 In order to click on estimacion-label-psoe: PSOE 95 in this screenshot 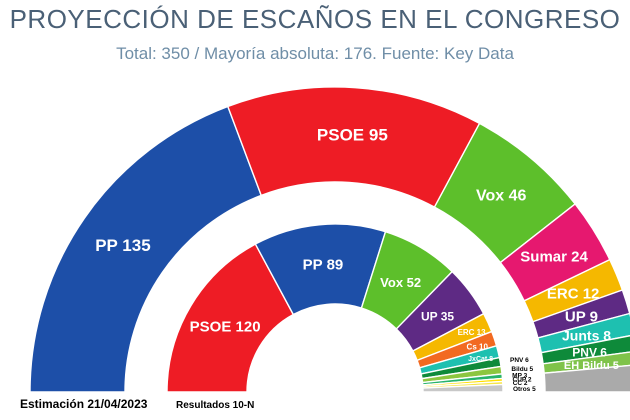, I will do `click(352, 135)`.